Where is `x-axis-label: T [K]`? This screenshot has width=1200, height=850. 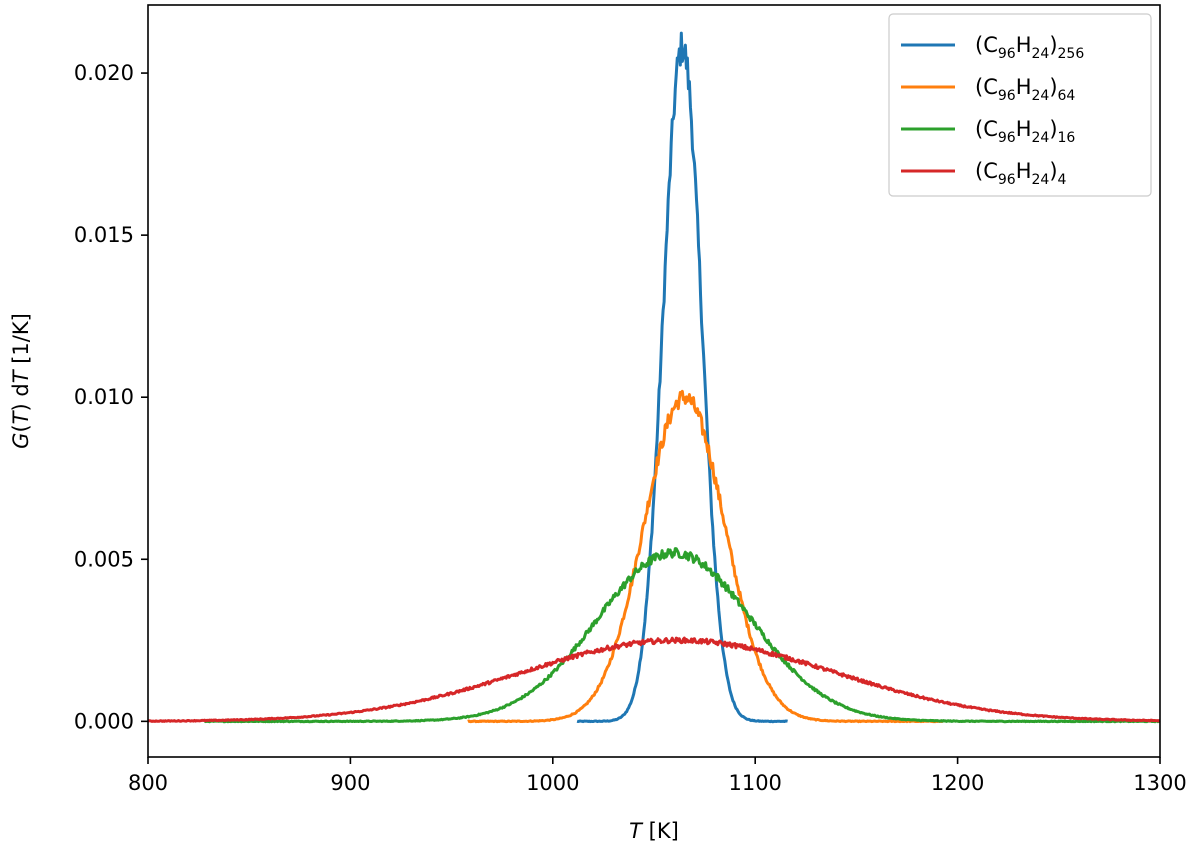 x-axis-label: T [K] is located at coordinates (654, 831).